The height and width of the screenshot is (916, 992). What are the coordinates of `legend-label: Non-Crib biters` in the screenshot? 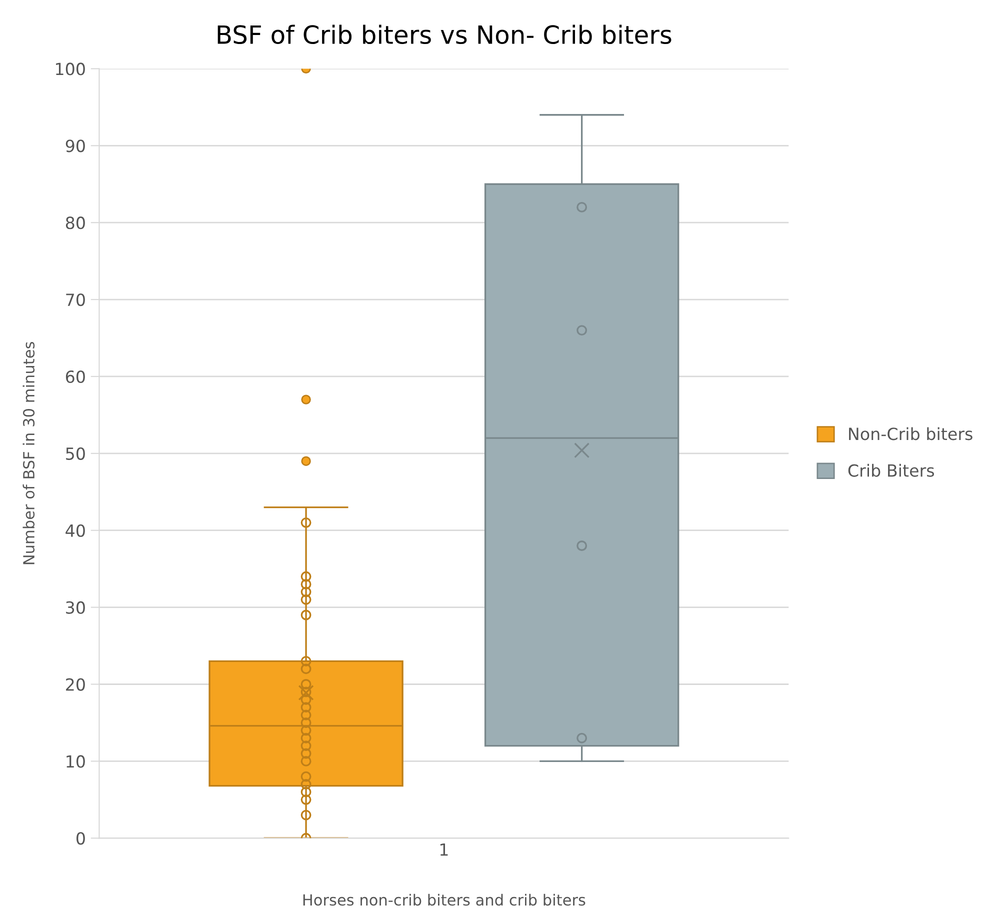 It's located at (910, 433).